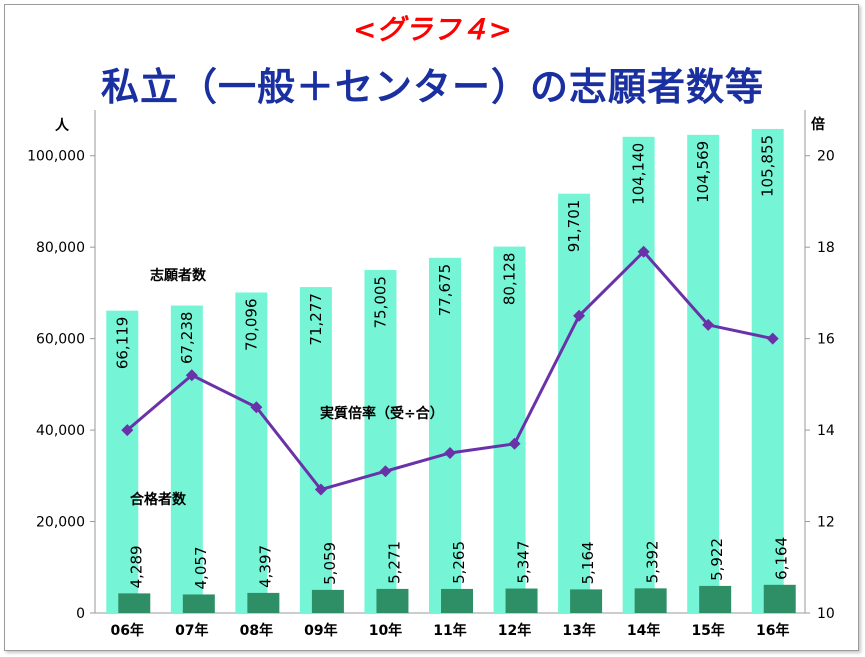 The width and height of the screenshot is (865, 657). What do you see at coordinates (826, 157) in the screenshot?
I see `y-right-tick-label: 20` at bounding box center [826, 157].